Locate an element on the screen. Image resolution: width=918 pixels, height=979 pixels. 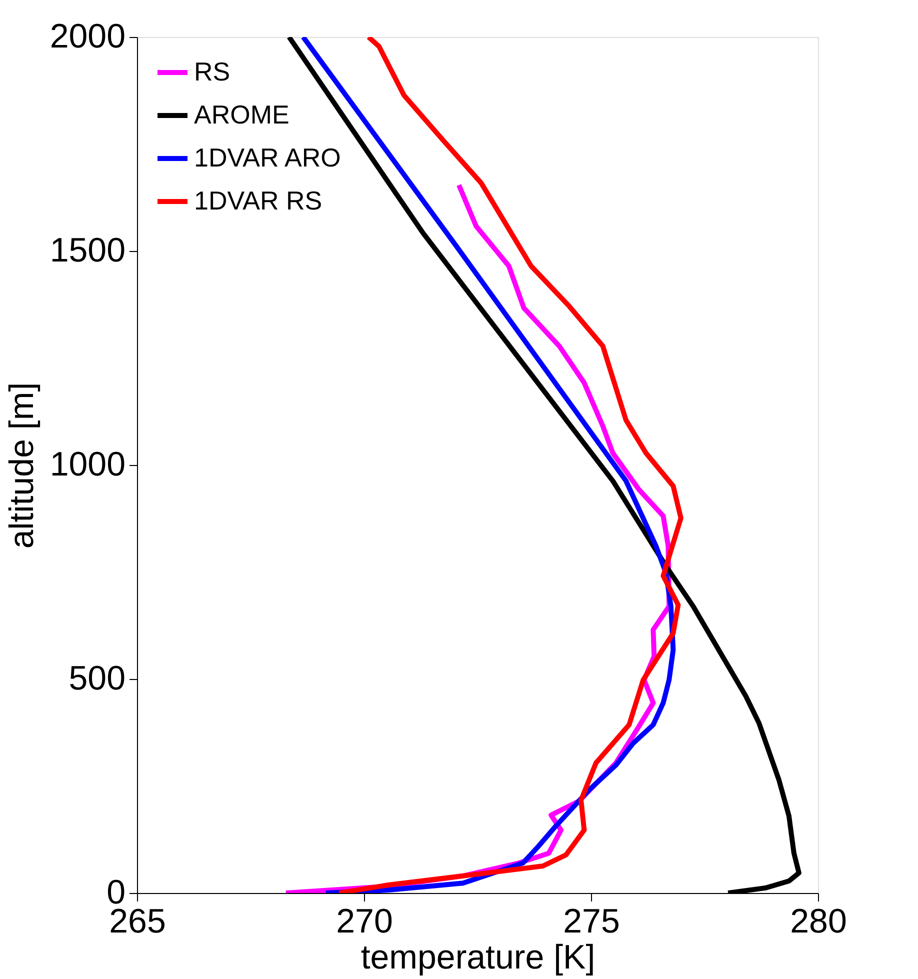
y-tick-label: 1500 is located at coordinates (88, 251).